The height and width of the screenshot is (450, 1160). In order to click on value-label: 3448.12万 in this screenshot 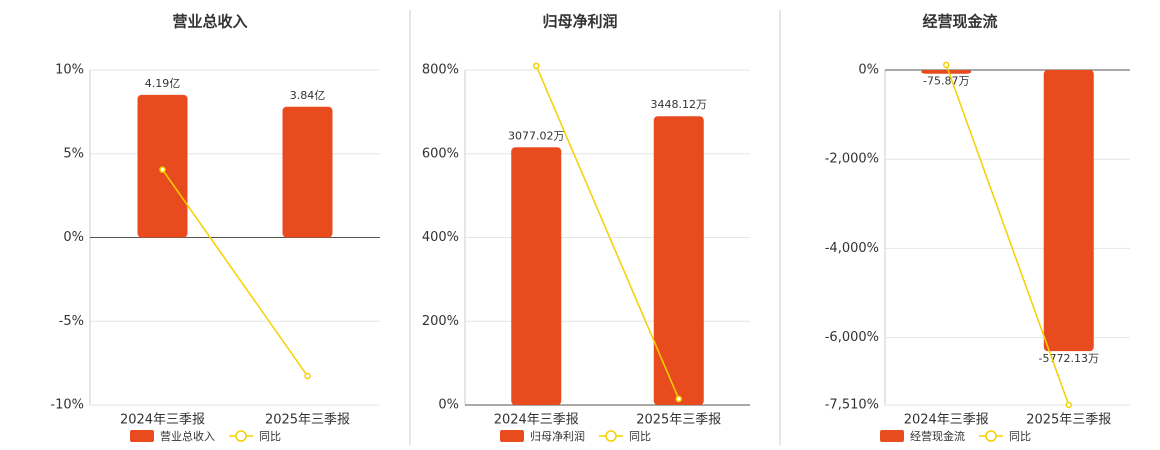, I will do `click(679, 104)`.